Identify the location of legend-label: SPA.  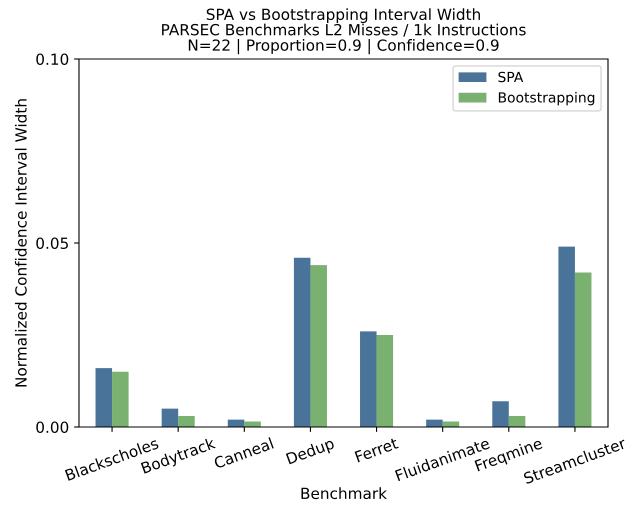
(511, 77).